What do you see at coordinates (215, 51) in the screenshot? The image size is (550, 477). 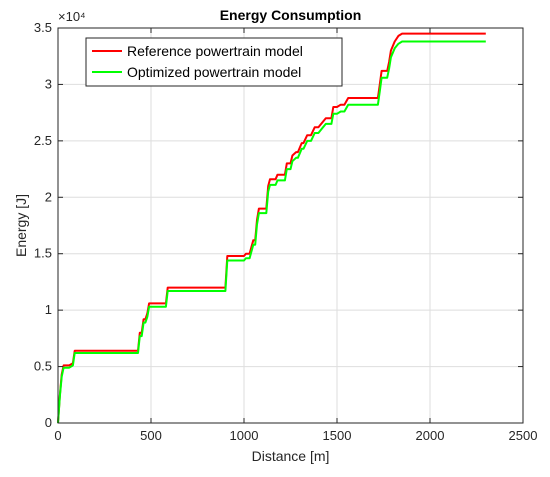 I see `legend-entry-reference: Reference powertrain model` at bounding box center [215, 51].